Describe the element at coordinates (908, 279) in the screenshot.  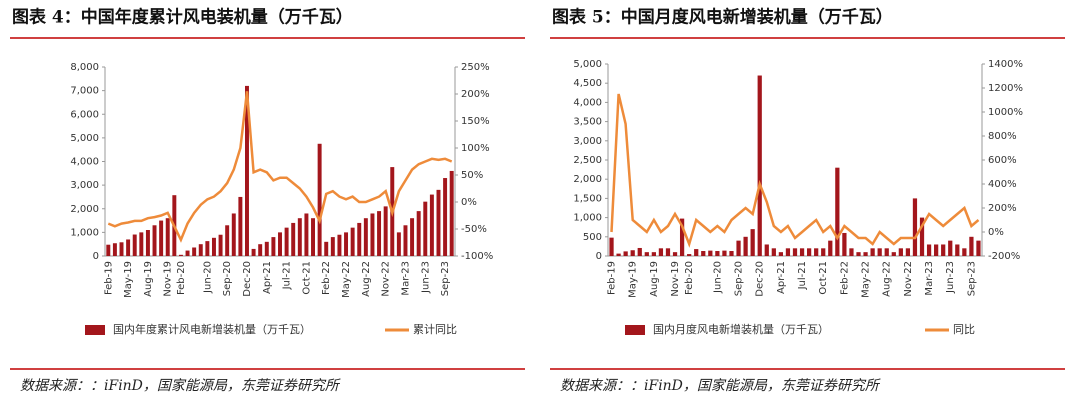
I see `x-tick-label: Nov-22` at that location.